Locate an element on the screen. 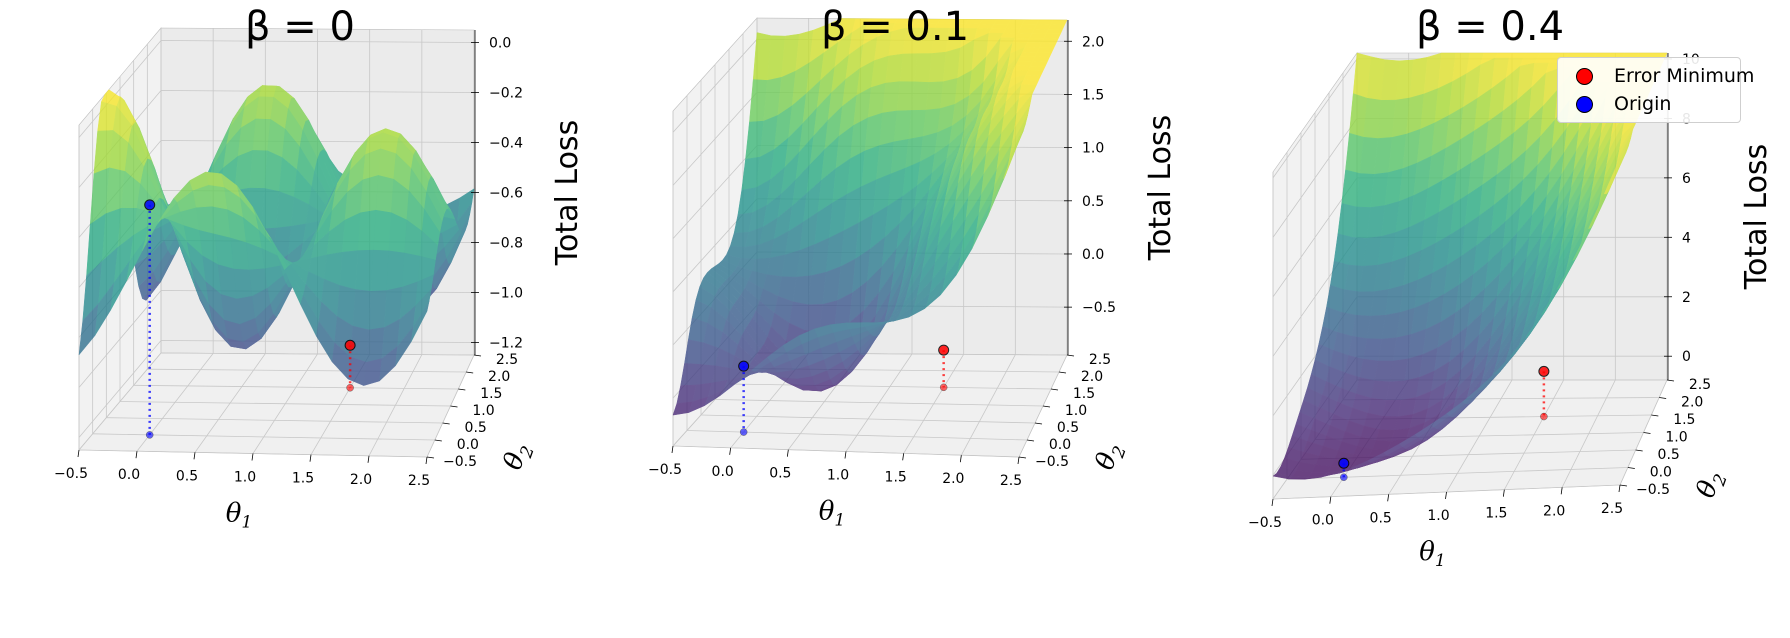  y-tick-label: 1.0 is located at coordinates (1076, 411).